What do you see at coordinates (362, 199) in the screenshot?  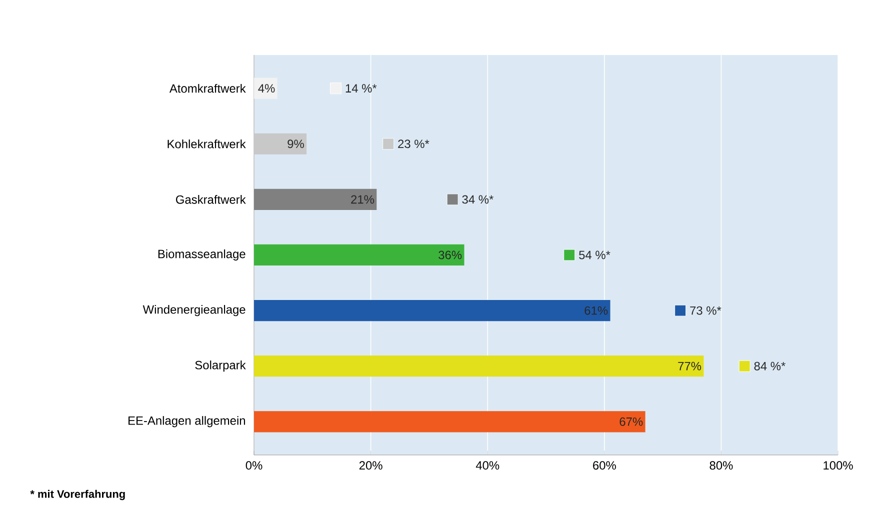 I see `data-label: 21%` at bounding box center [362, 199].